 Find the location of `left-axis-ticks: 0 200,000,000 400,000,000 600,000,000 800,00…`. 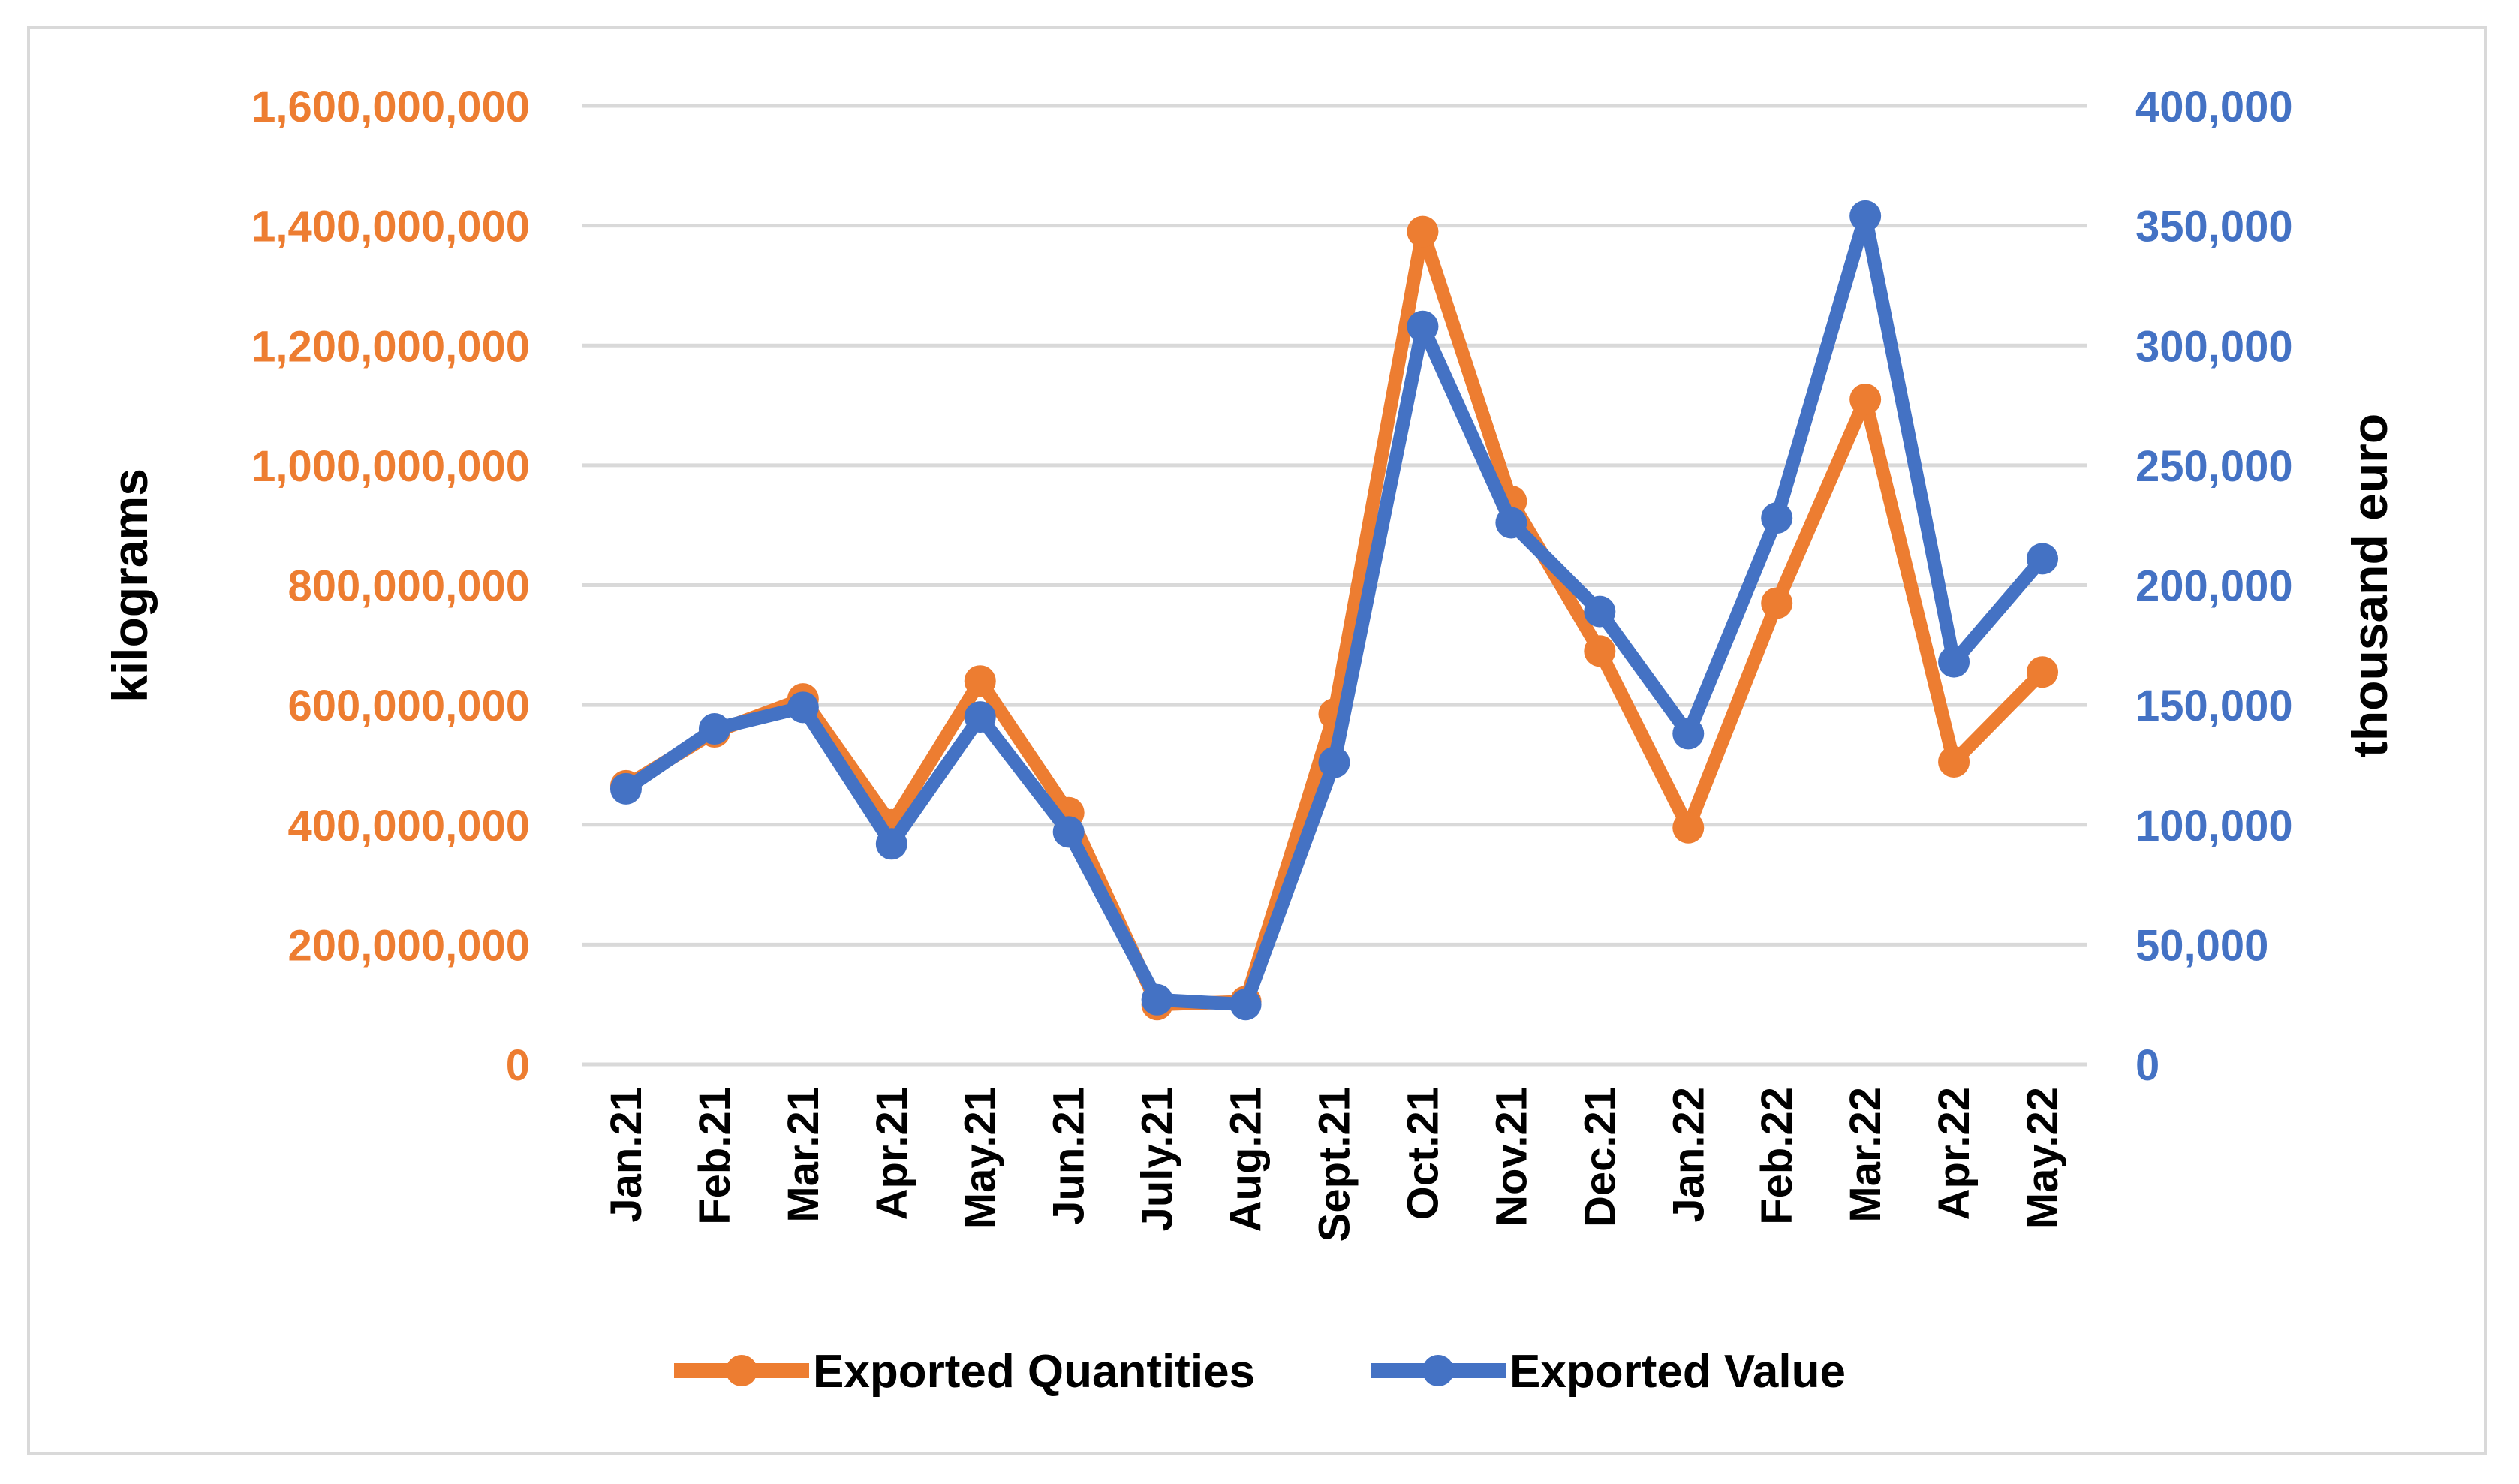

left-axis-ticks: 0 200,000,000 400,000,000 600,000,000 800,00… is located at coordinates (391, 586).